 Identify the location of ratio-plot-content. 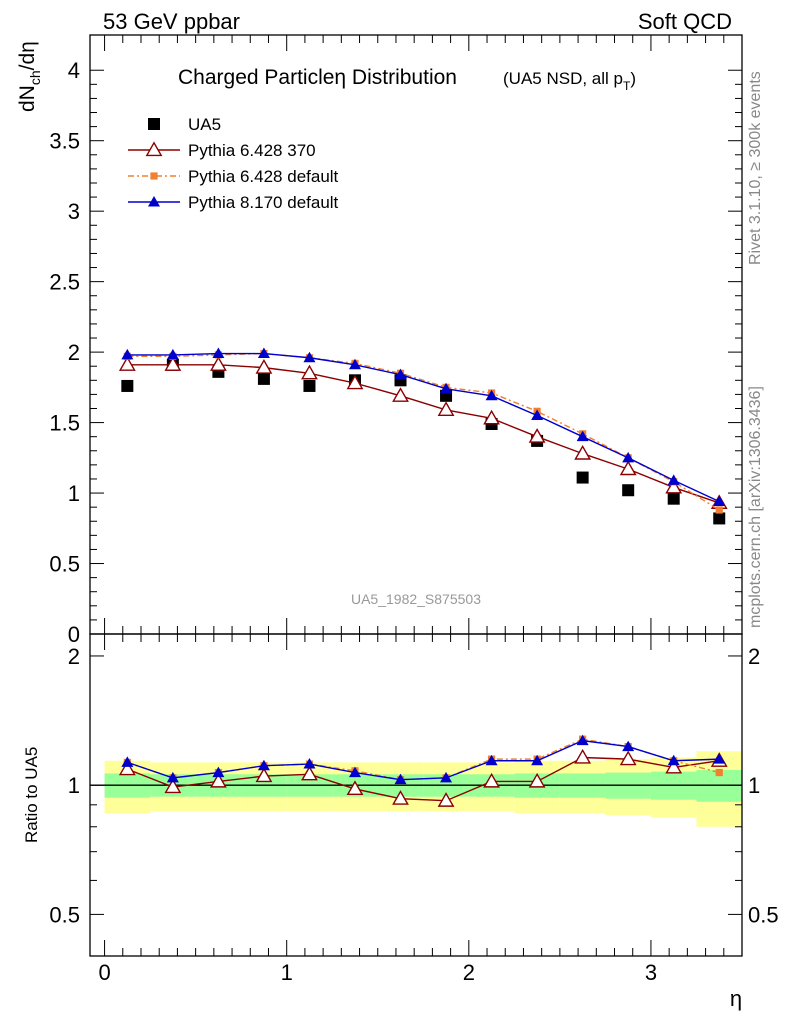
(416, 780).